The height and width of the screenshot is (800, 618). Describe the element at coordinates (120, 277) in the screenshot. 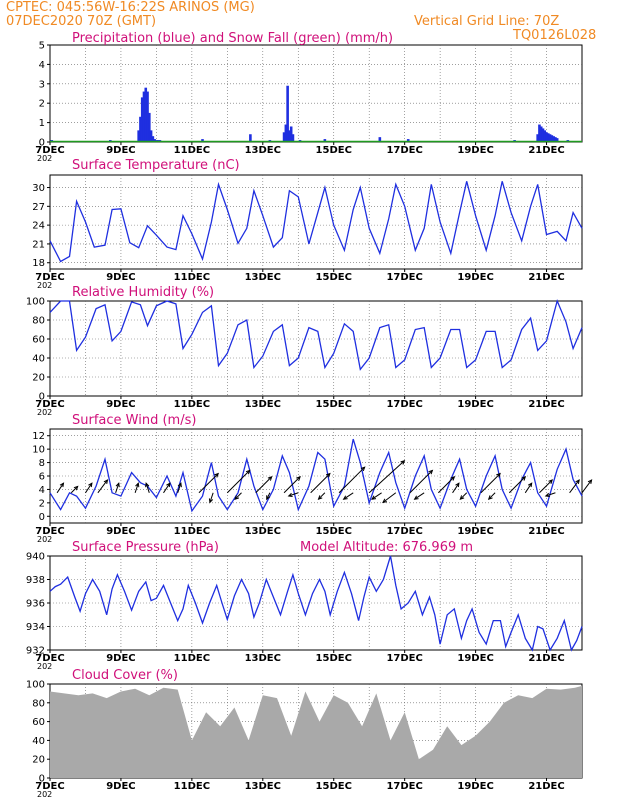

I see `temperature-xtick-label: 9DEC` at that location.